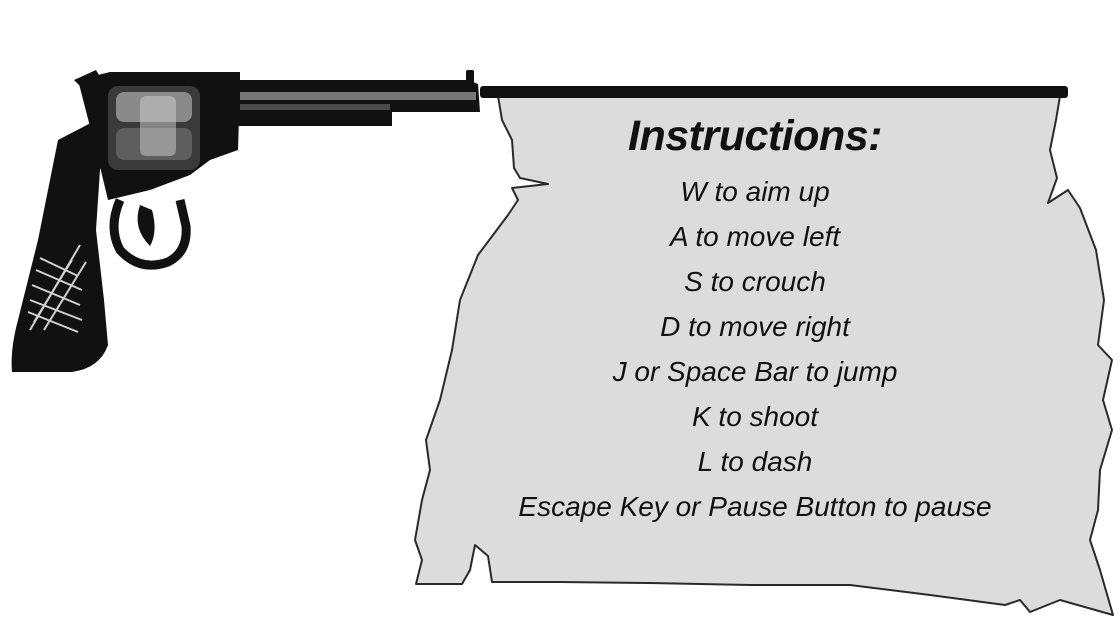 This screenshot has width=1120, height=630. I want to click on instruction-jump: J or Space Bar to jump, so click(755, 371).